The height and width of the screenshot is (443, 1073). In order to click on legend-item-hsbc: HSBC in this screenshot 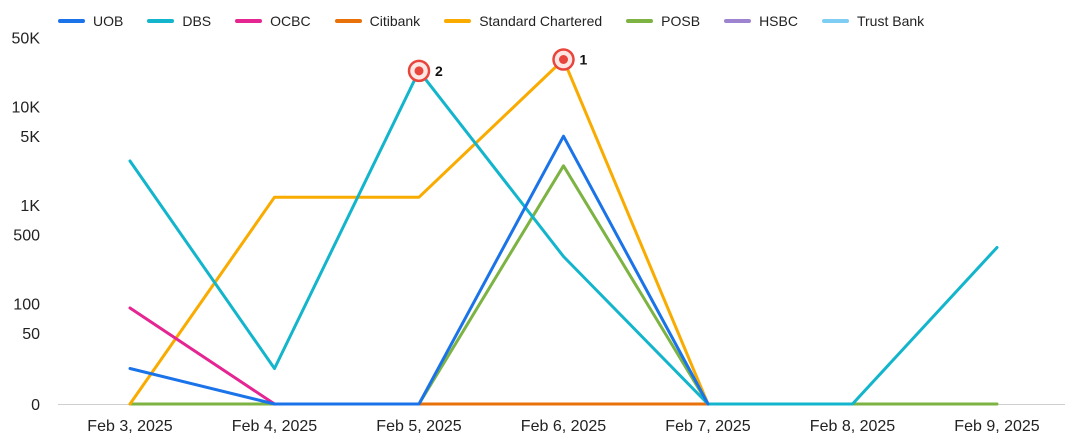, I will do `click(761, 21)`.